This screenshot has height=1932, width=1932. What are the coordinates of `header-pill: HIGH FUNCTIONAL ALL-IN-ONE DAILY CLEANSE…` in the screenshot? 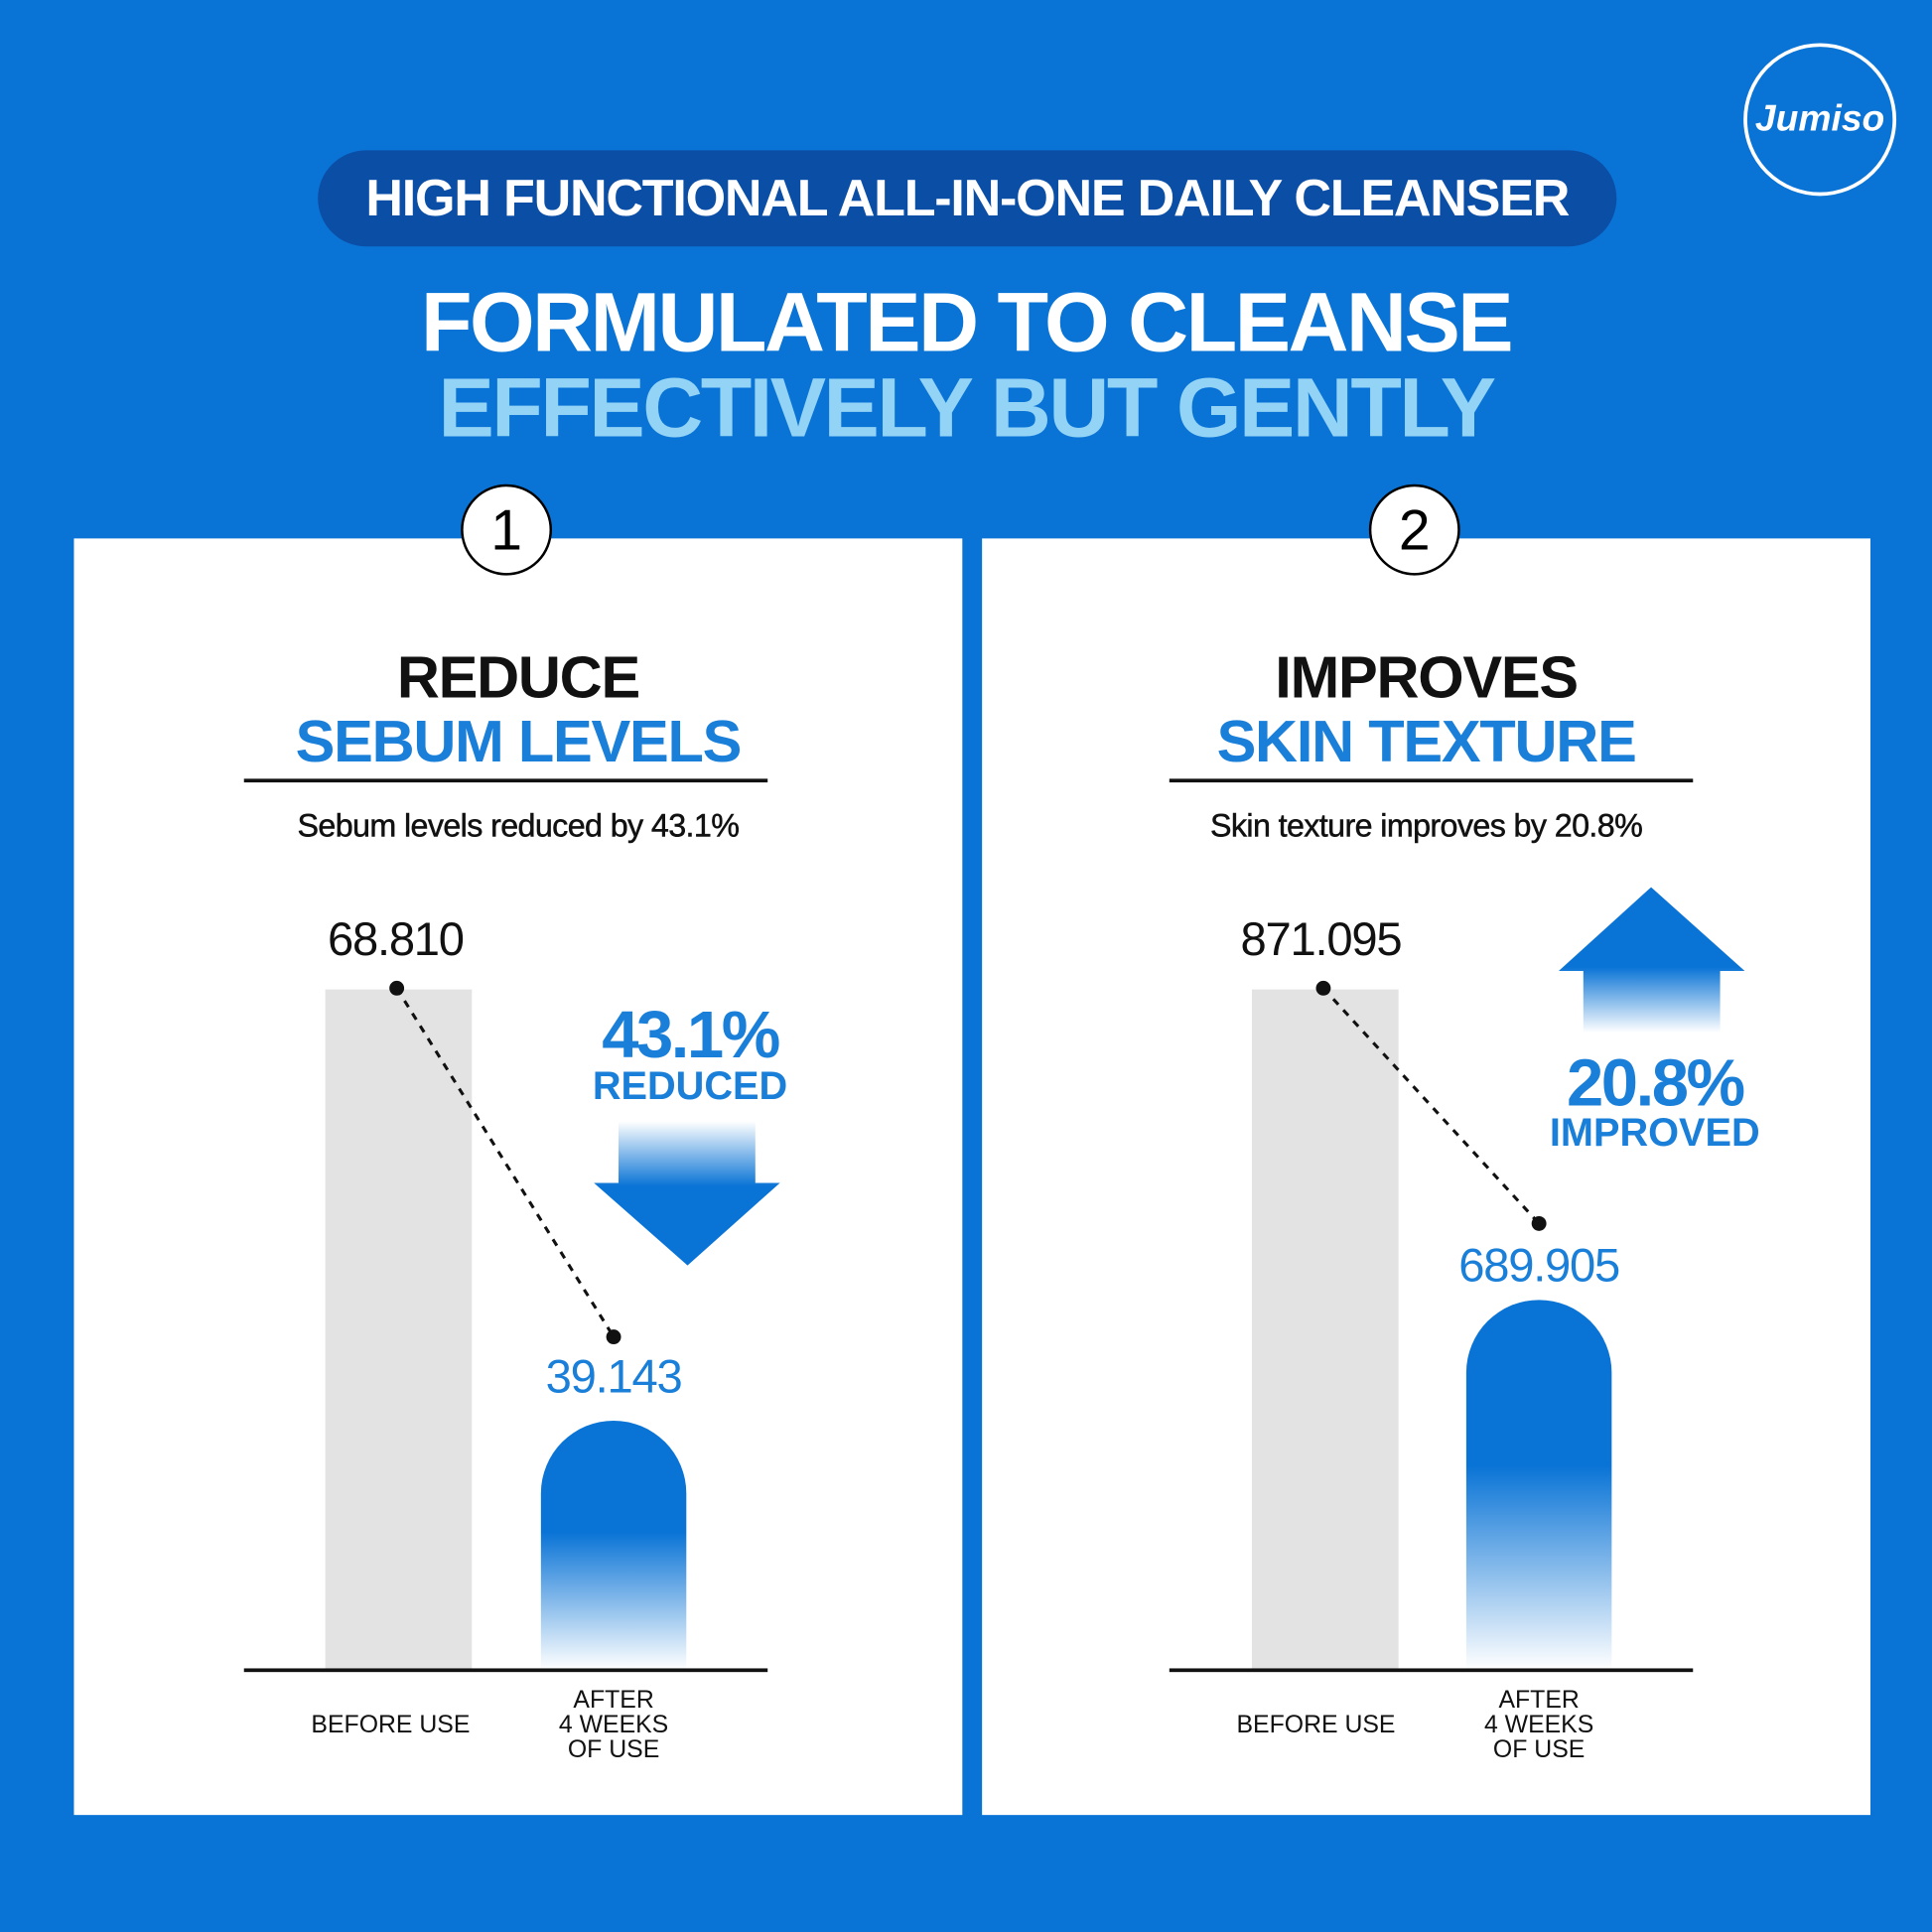 It's located at (967, 199).